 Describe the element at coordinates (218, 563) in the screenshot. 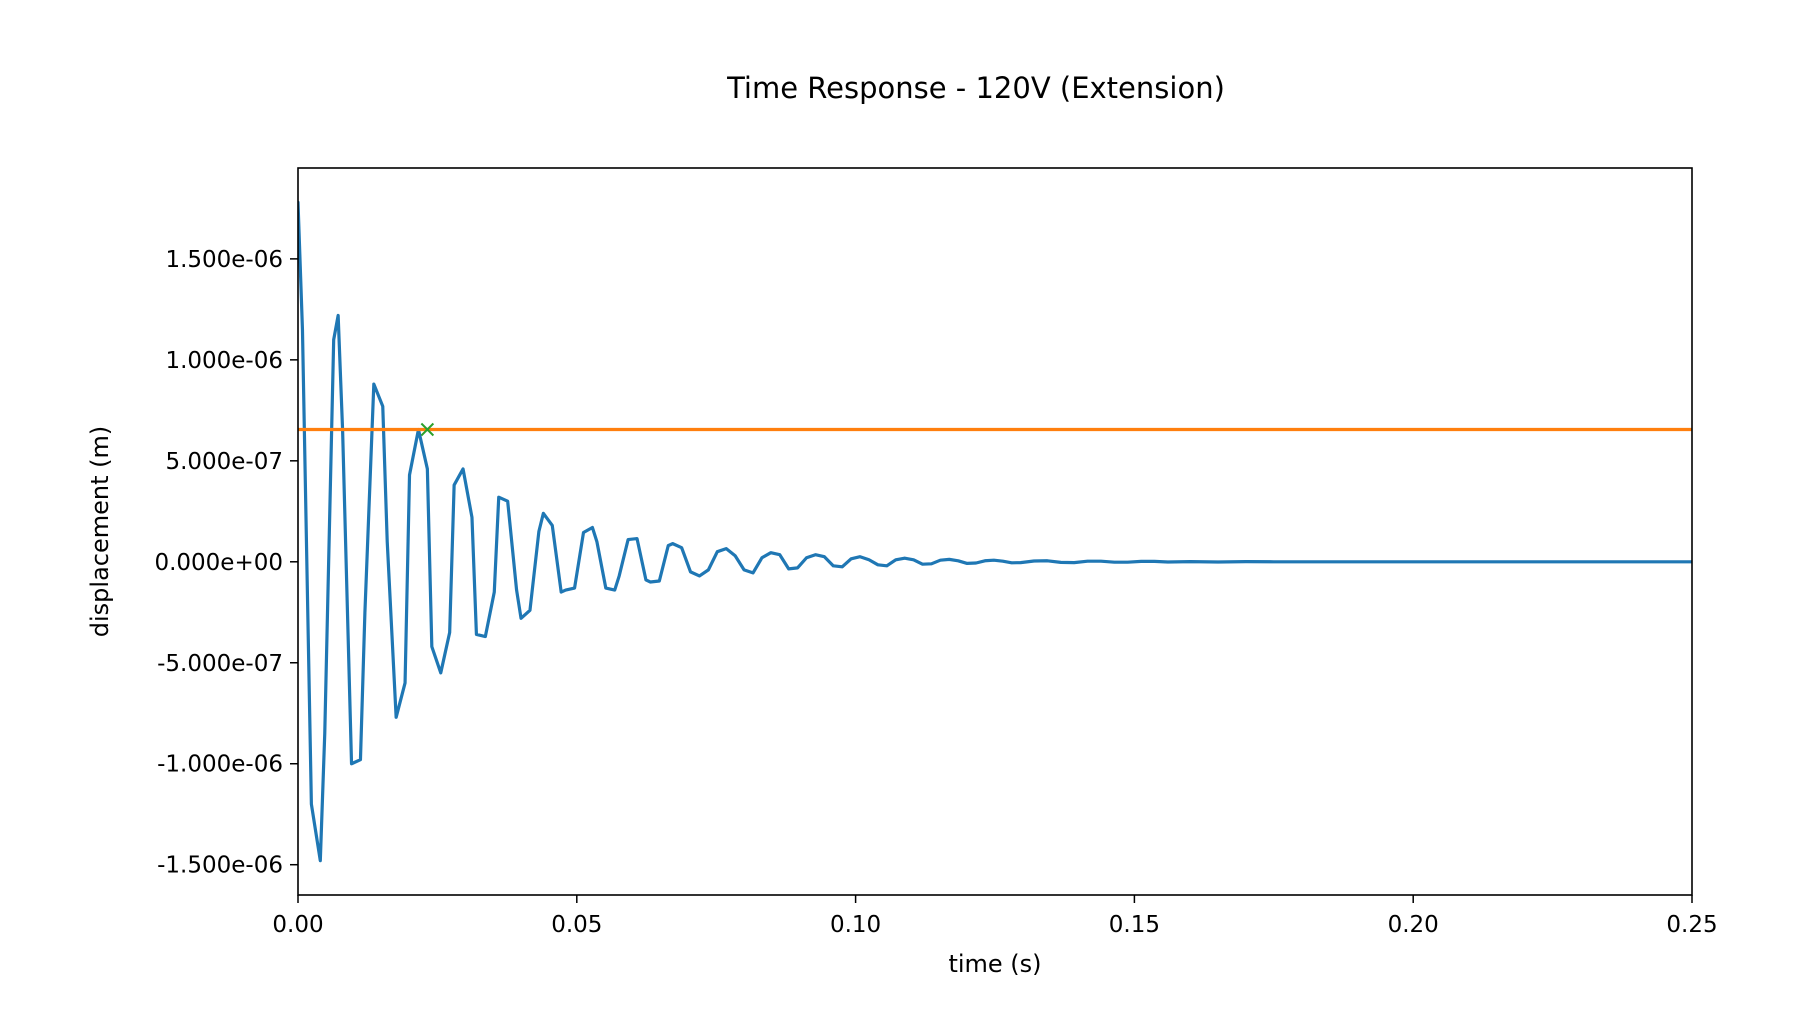

I see `y-tick-label: 0.000e+00` at that location.